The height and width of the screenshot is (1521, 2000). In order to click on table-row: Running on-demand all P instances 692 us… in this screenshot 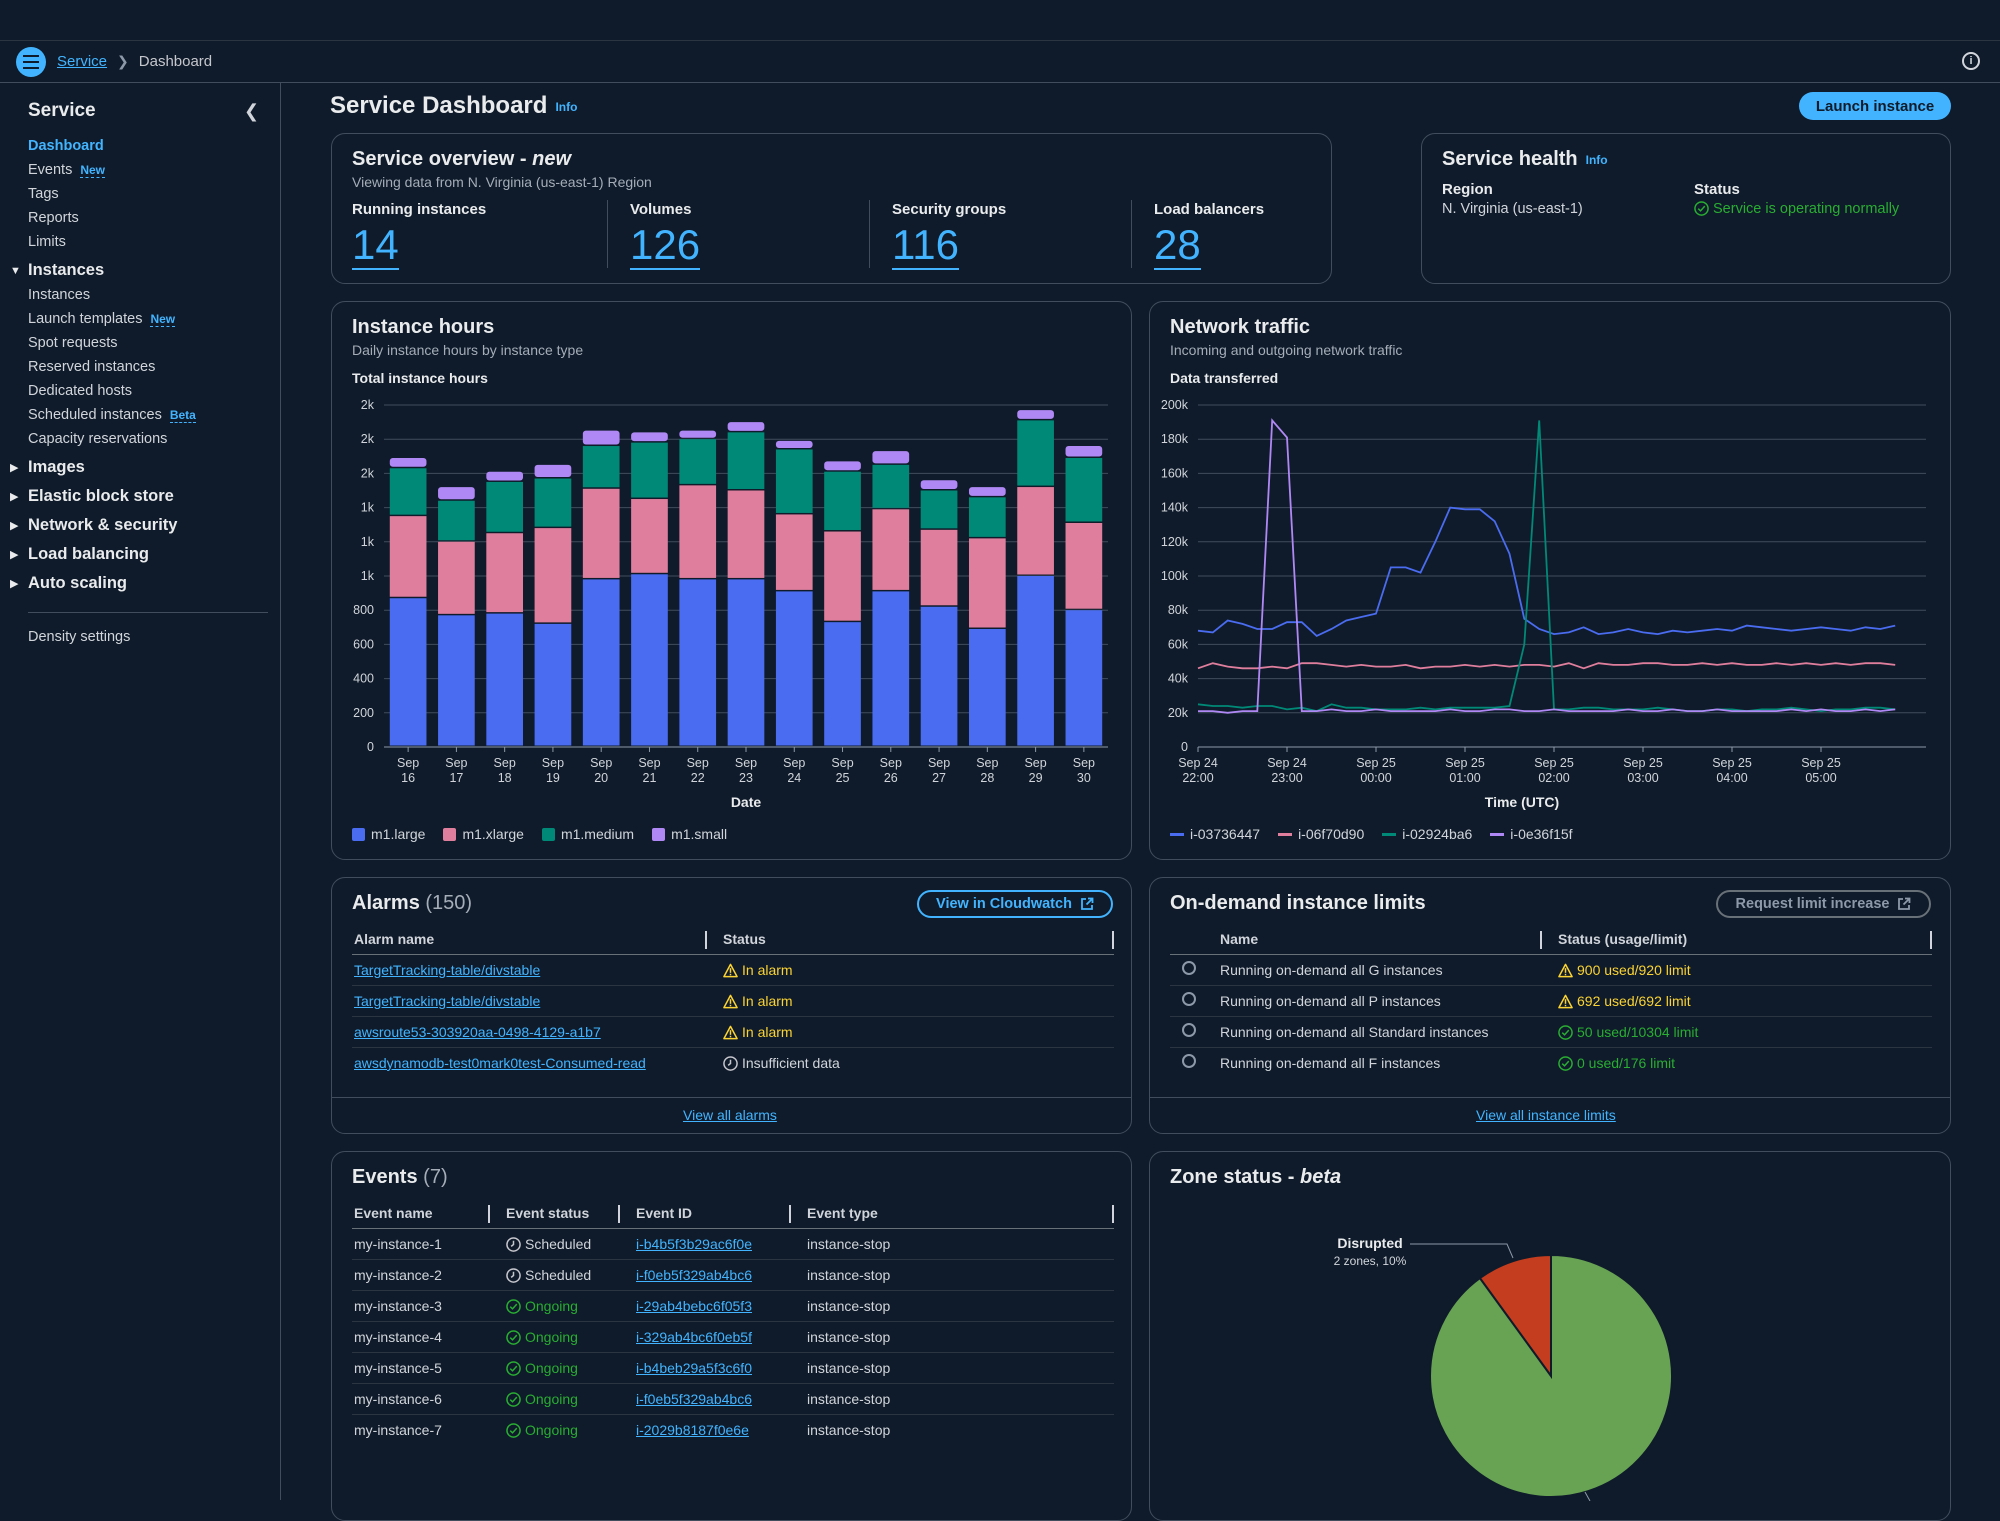, I will do `click(1551, 1001)`.